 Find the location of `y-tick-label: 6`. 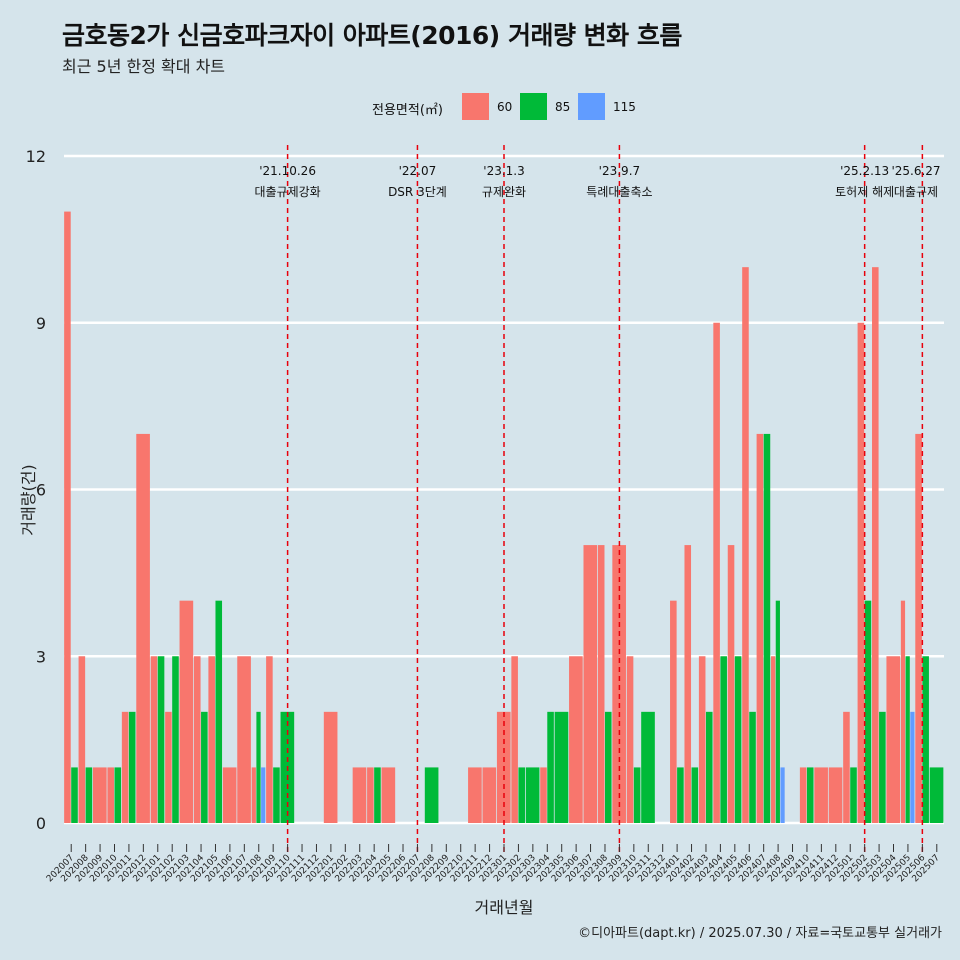

y-tick-label: 6 is located at coordinates (41, 490).